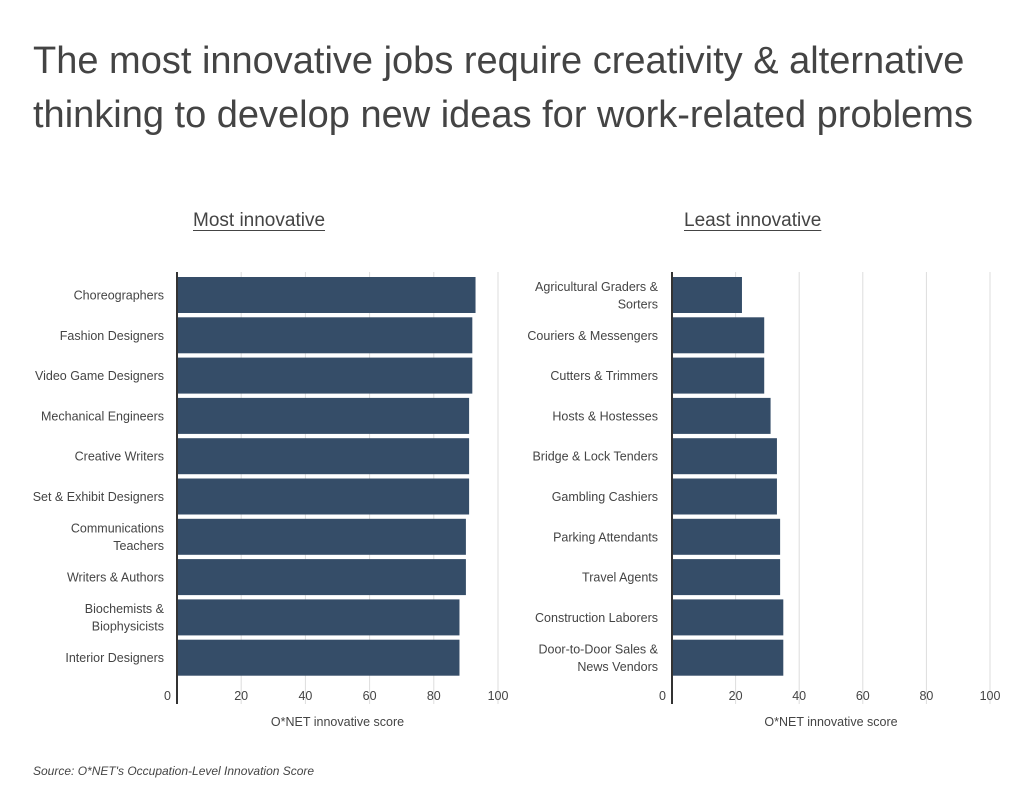 The image size is (1024, 786). Describe the element at coordinates (370, 696) in the screenshot. I see `most-x-tick-label: 60` at that location.